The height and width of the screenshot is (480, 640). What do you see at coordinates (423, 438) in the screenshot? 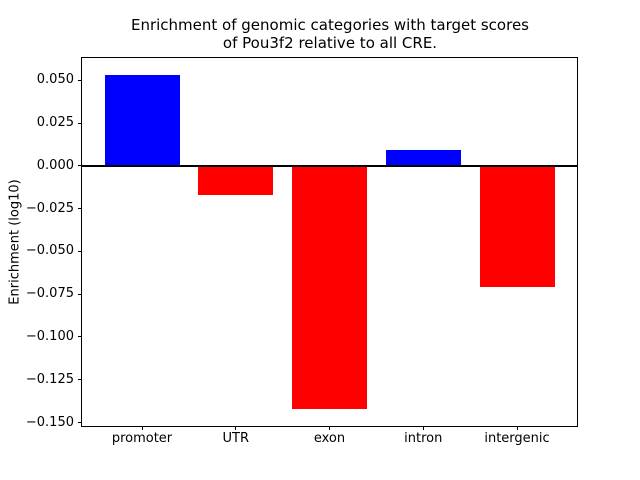
I see `x-tick-label: intron` at bounding box center [423, 438].